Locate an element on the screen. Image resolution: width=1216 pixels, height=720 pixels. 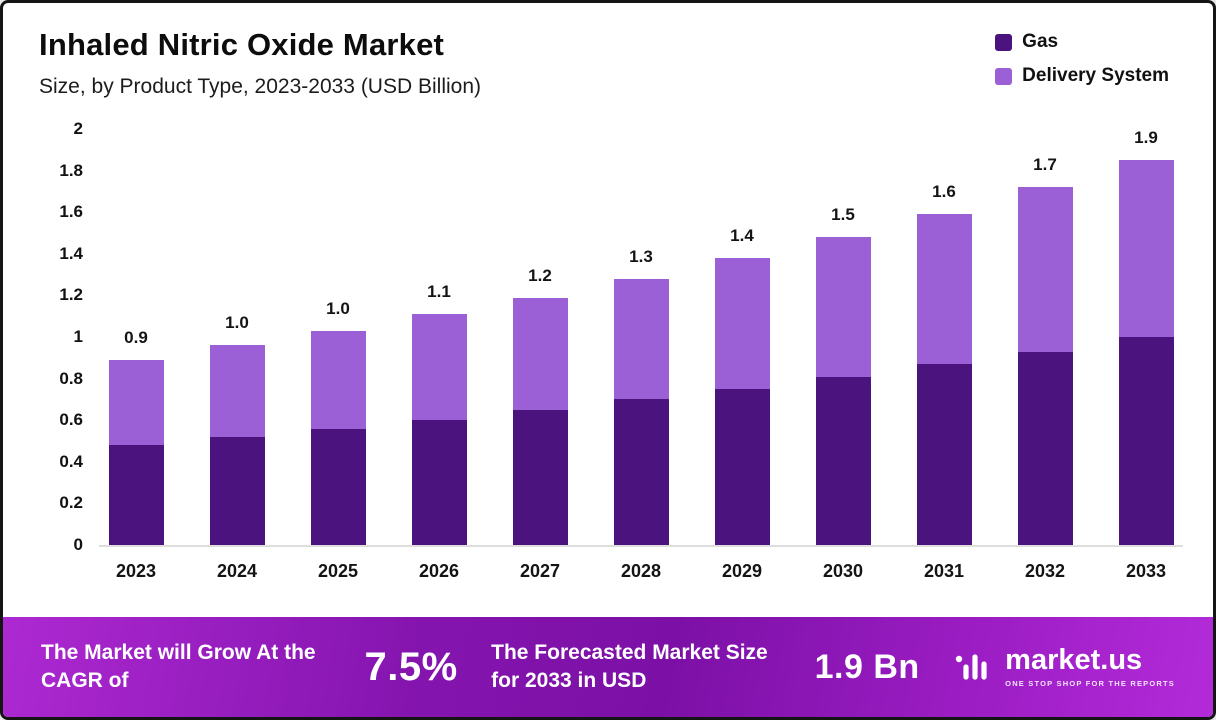
x-axis-label: 2023 is located at coordinates (136, 571).